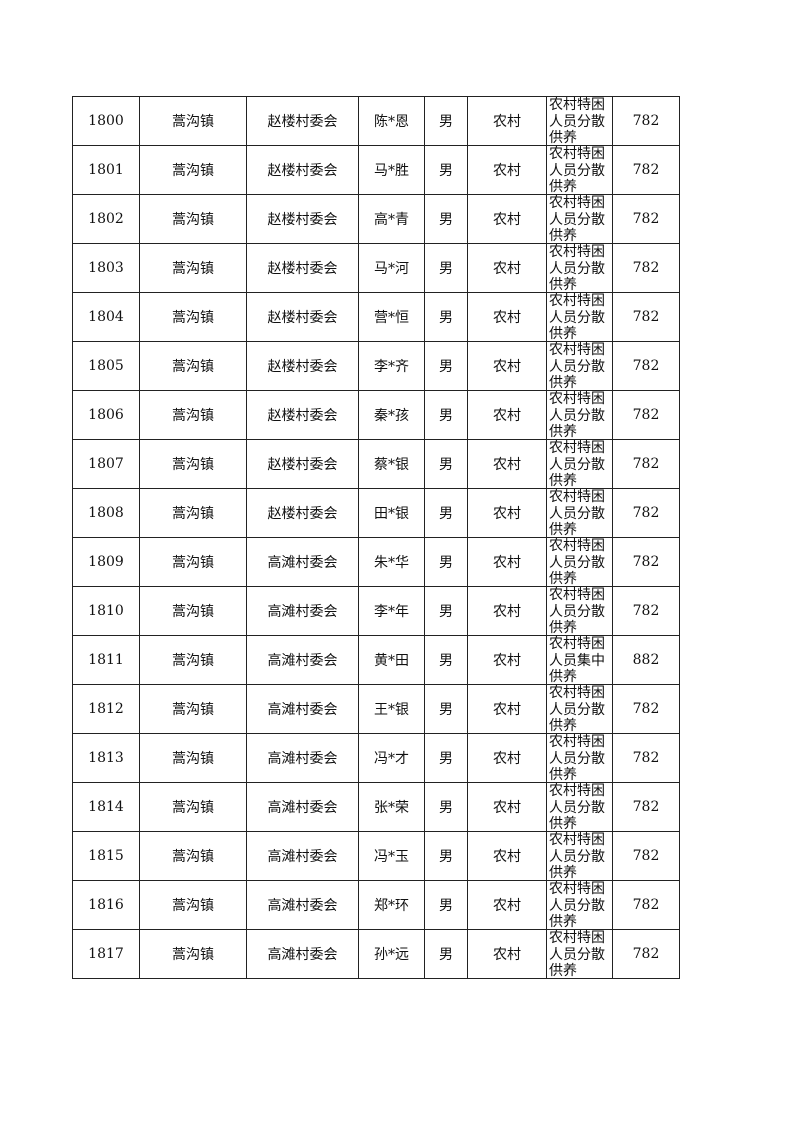 The image size is (793, 1122). What do you see at coordinates (106, 905) in the screenshot?
I see `row-number: 1816` at bounding box center [106, 905].